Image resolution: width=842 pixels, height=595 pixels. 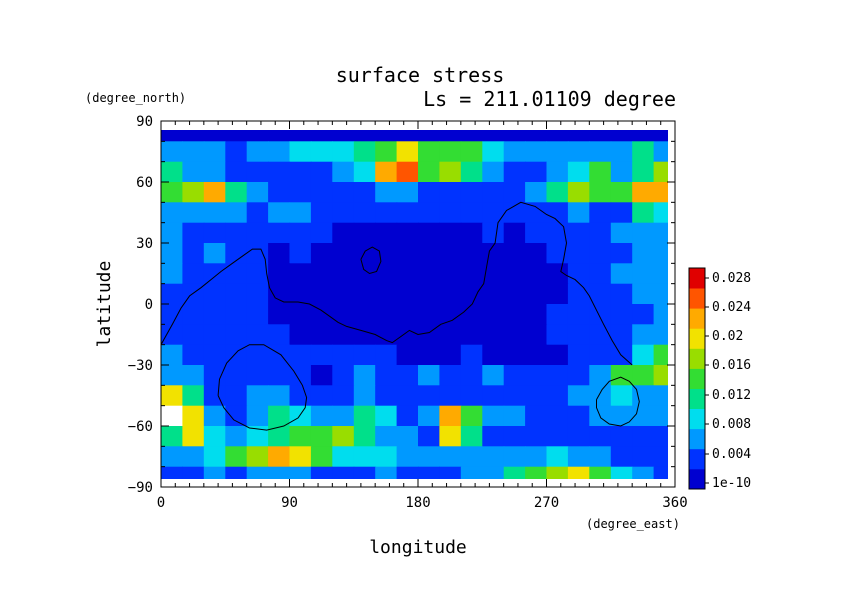 I want to click on x-units-label: (degree_east), so click(x=633, y=524).